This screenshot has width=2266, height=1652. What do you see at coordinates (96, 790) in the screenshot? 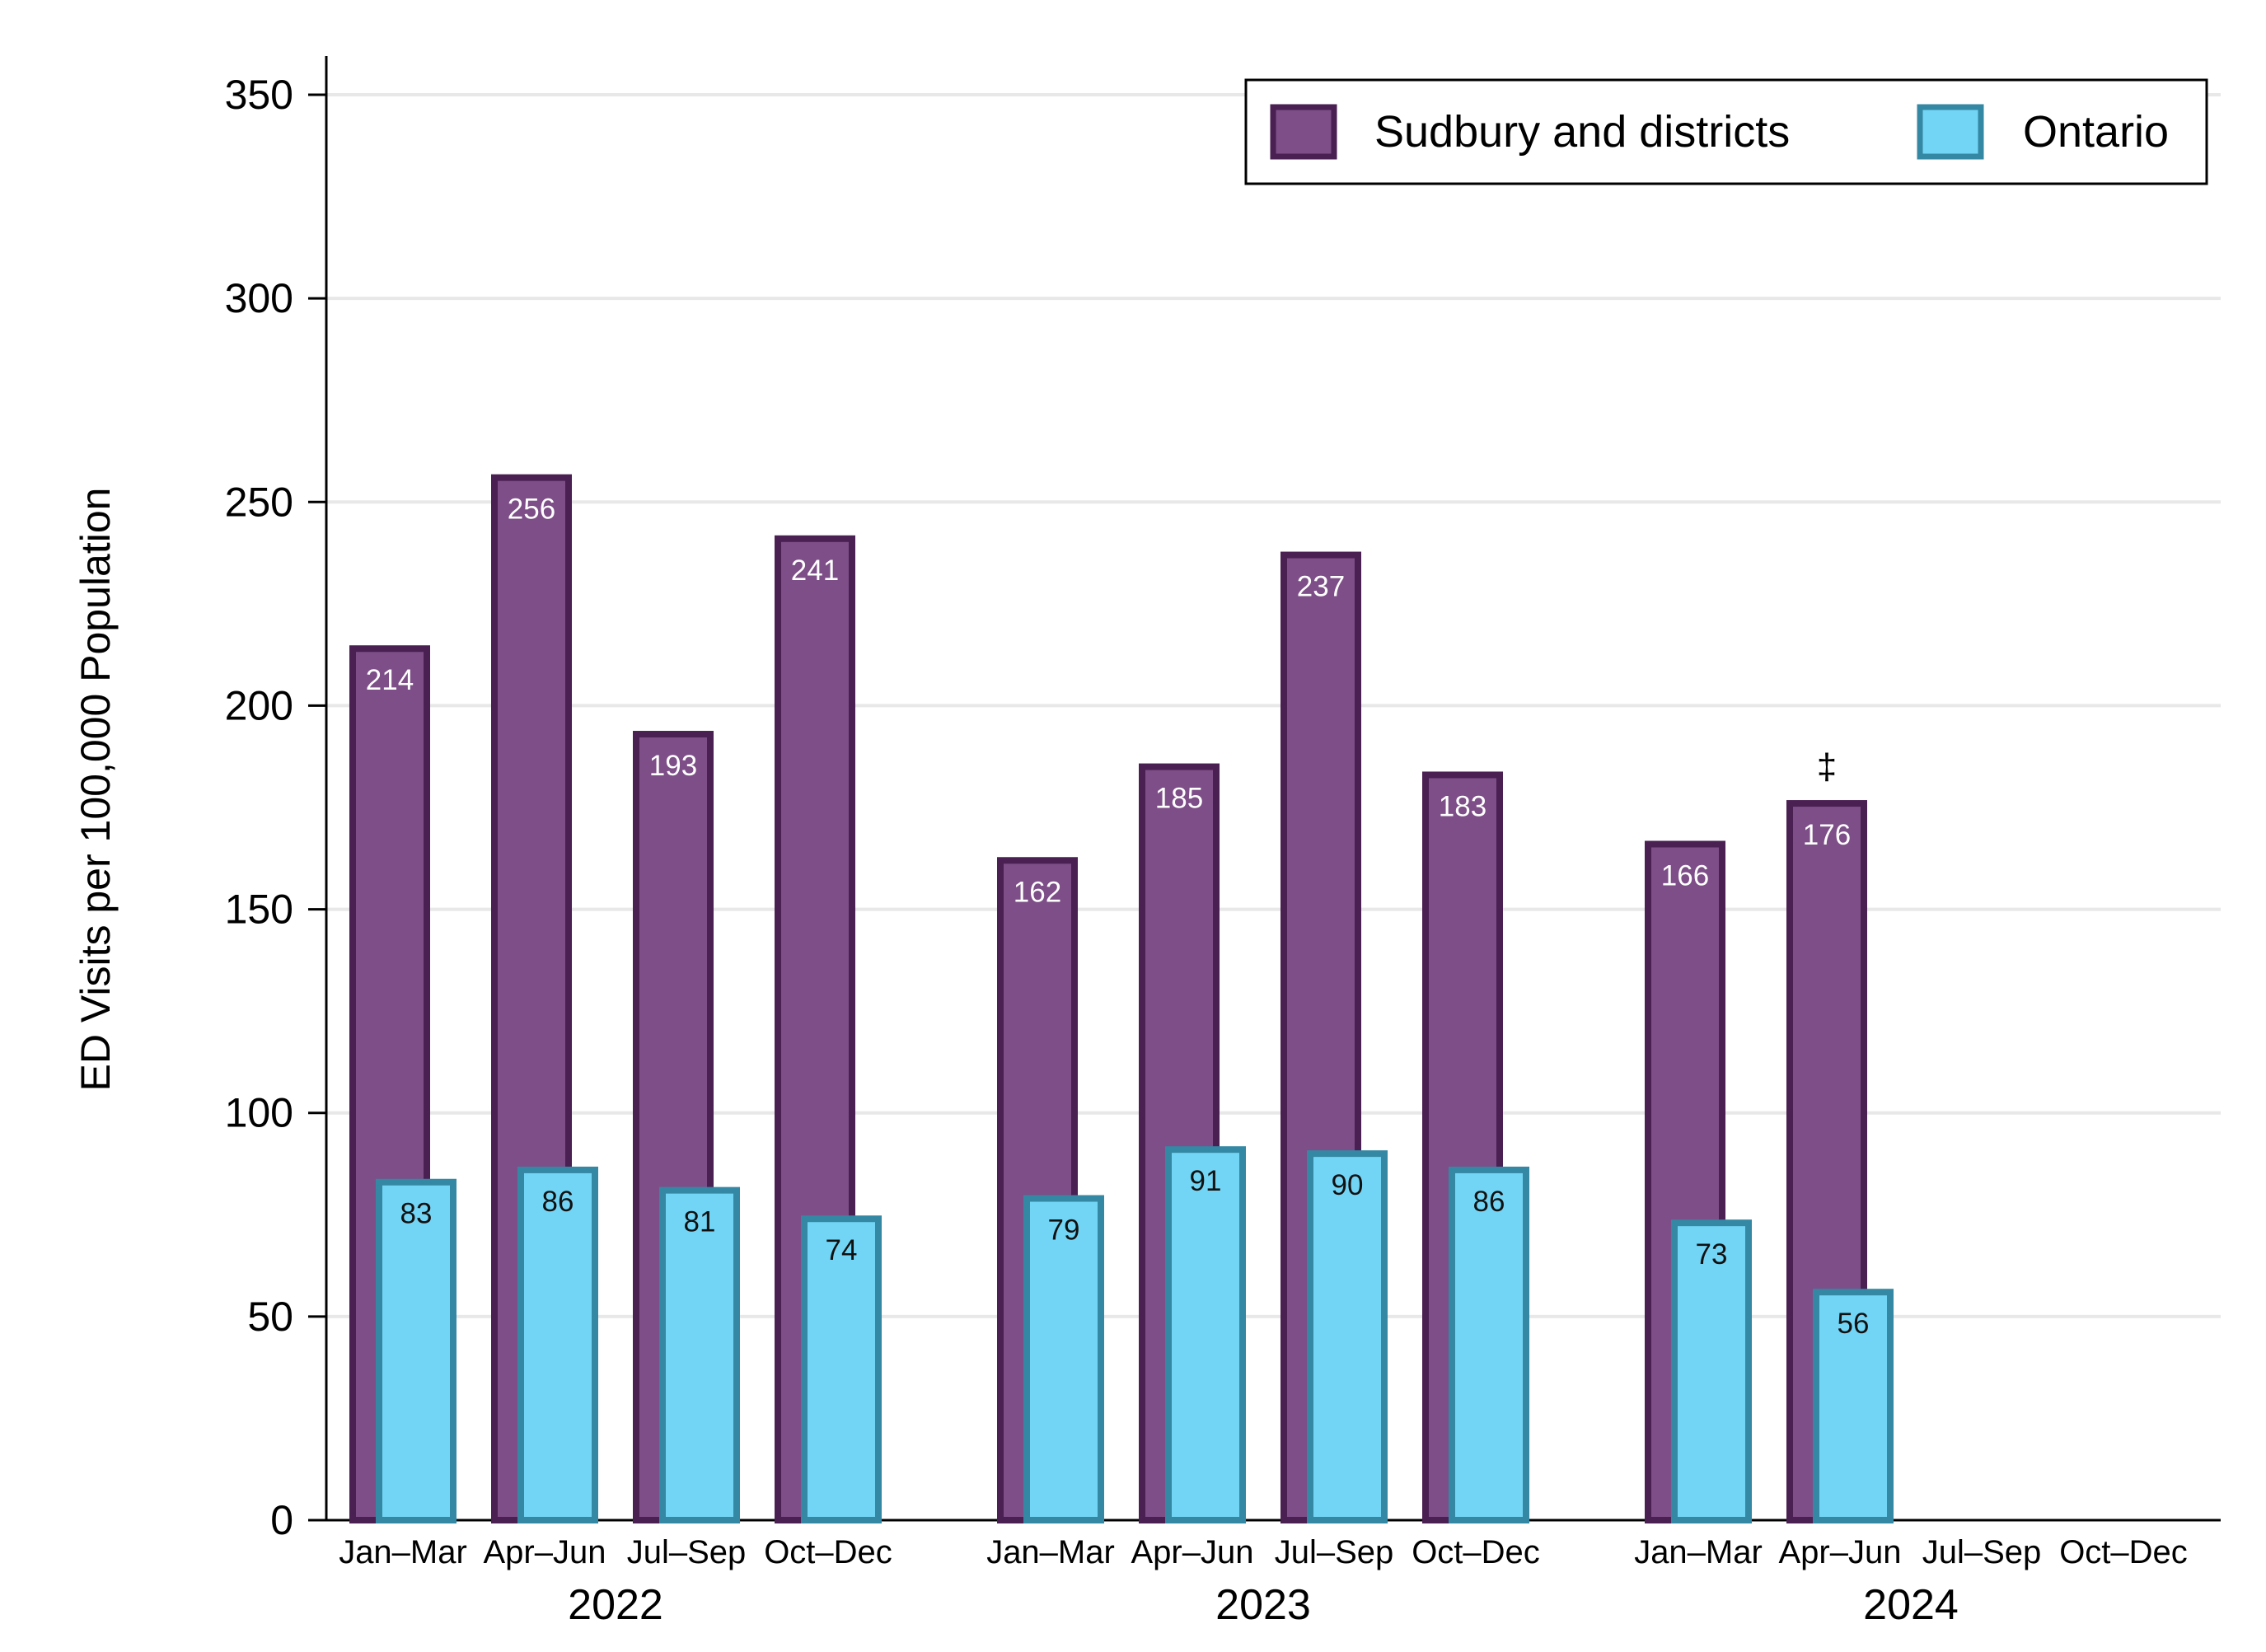
I see `y-axis-title: ED Visits per 100,000 Population` at bounding box center [96, 790].